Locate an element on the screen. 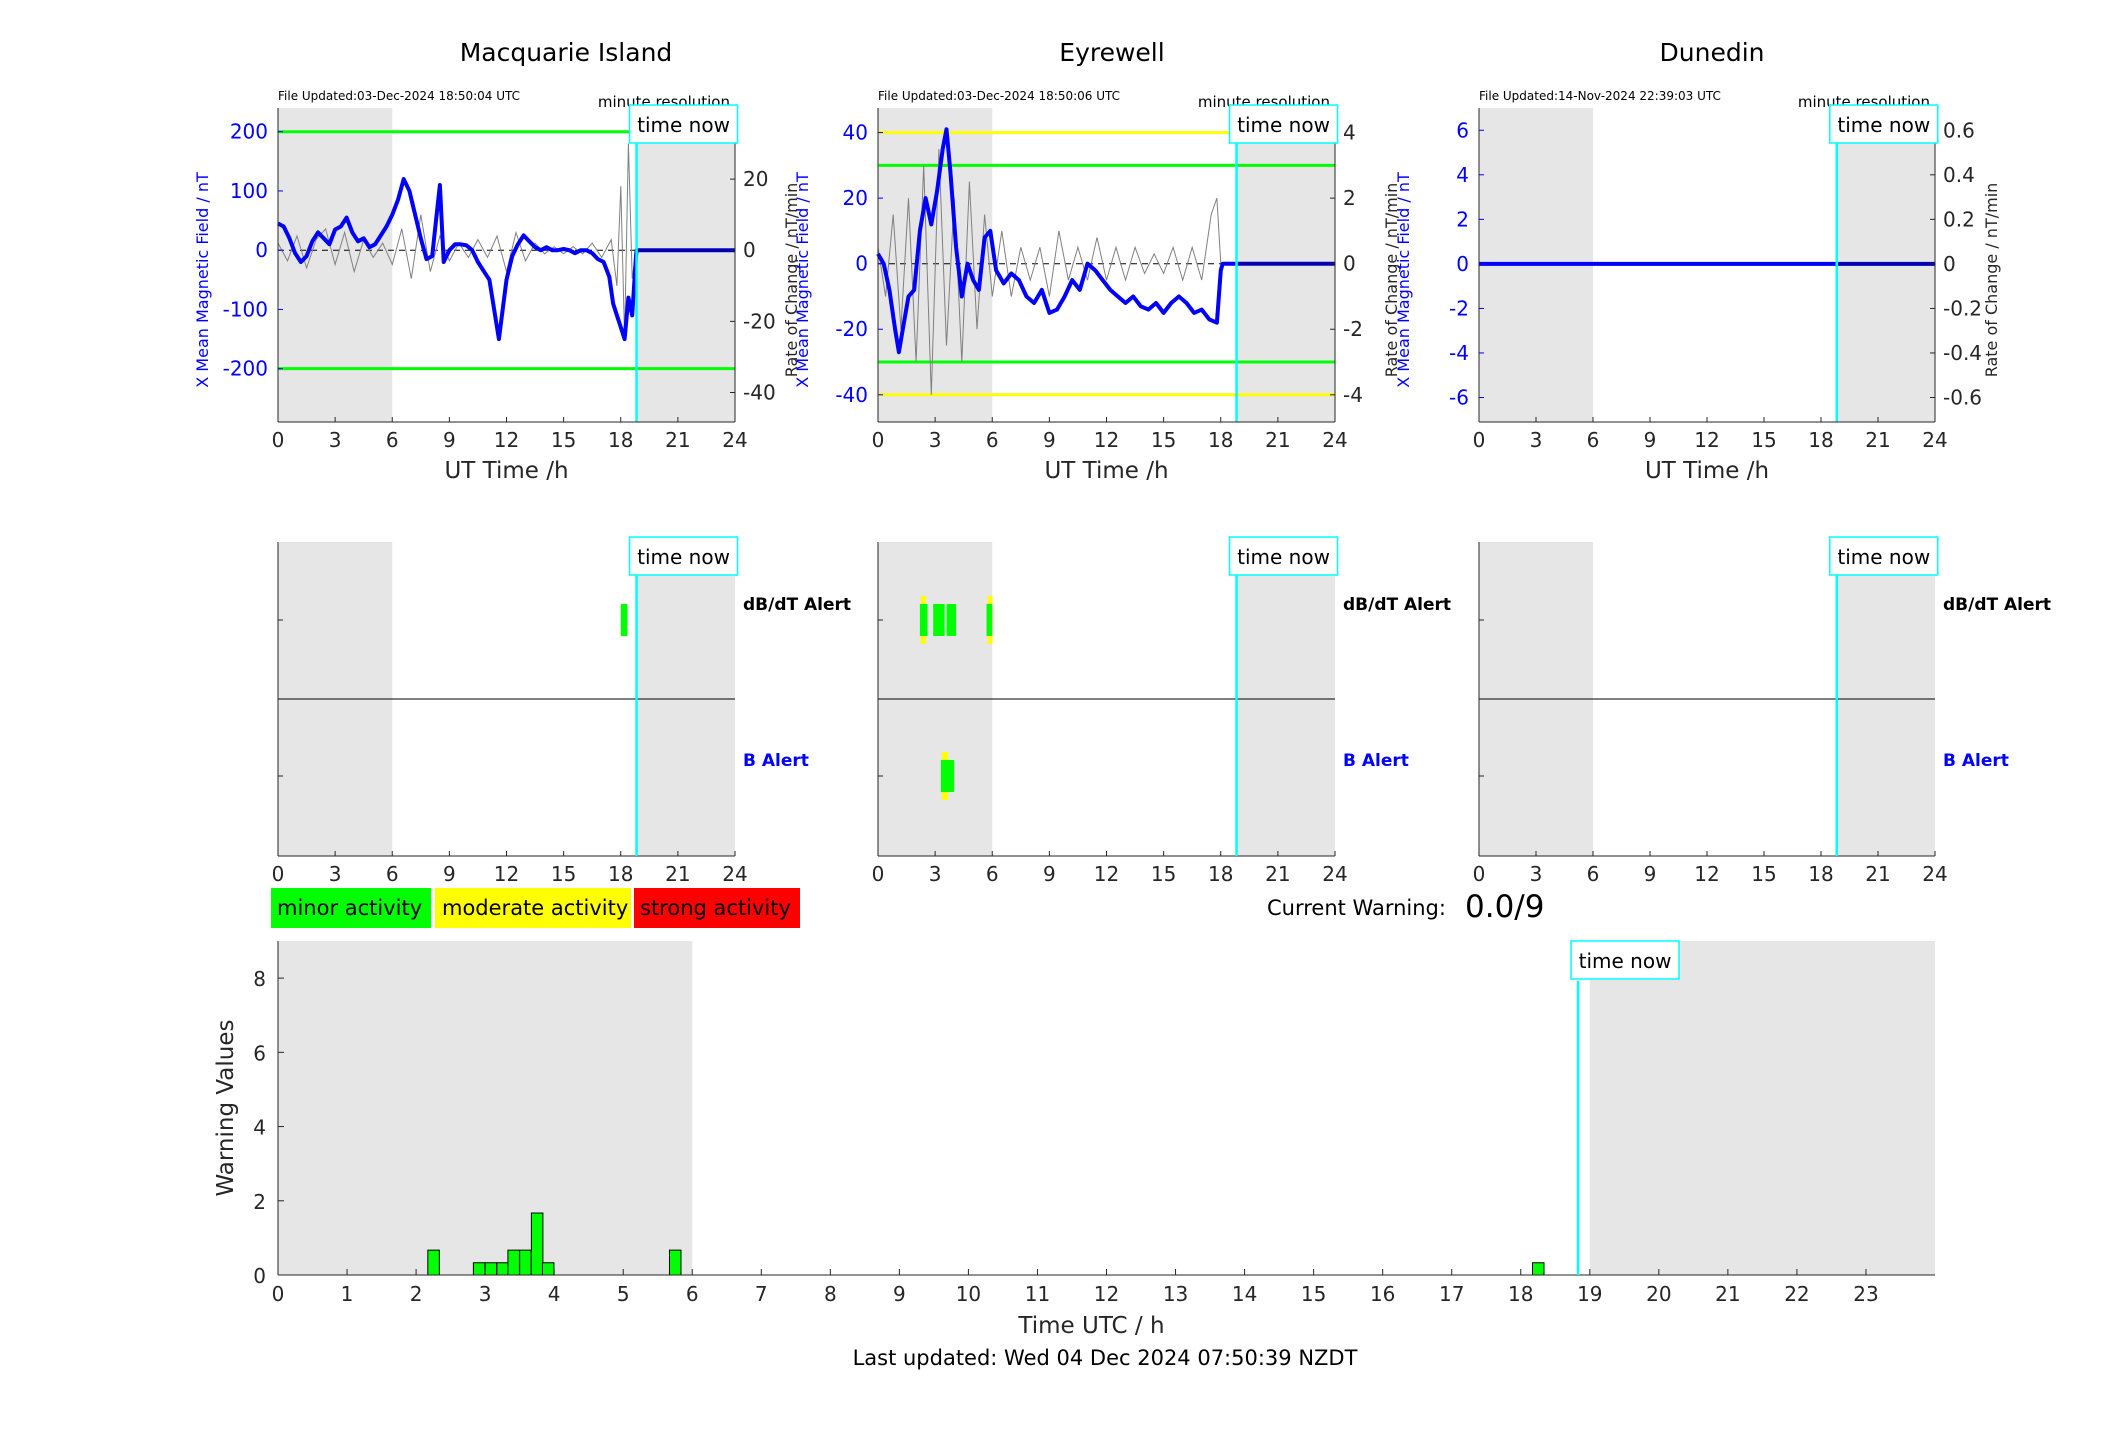 The height and width of the screenshot is (1437, 2117). left-tick-label-eyrewell-2: 0 is located at coordinates (861, 264).